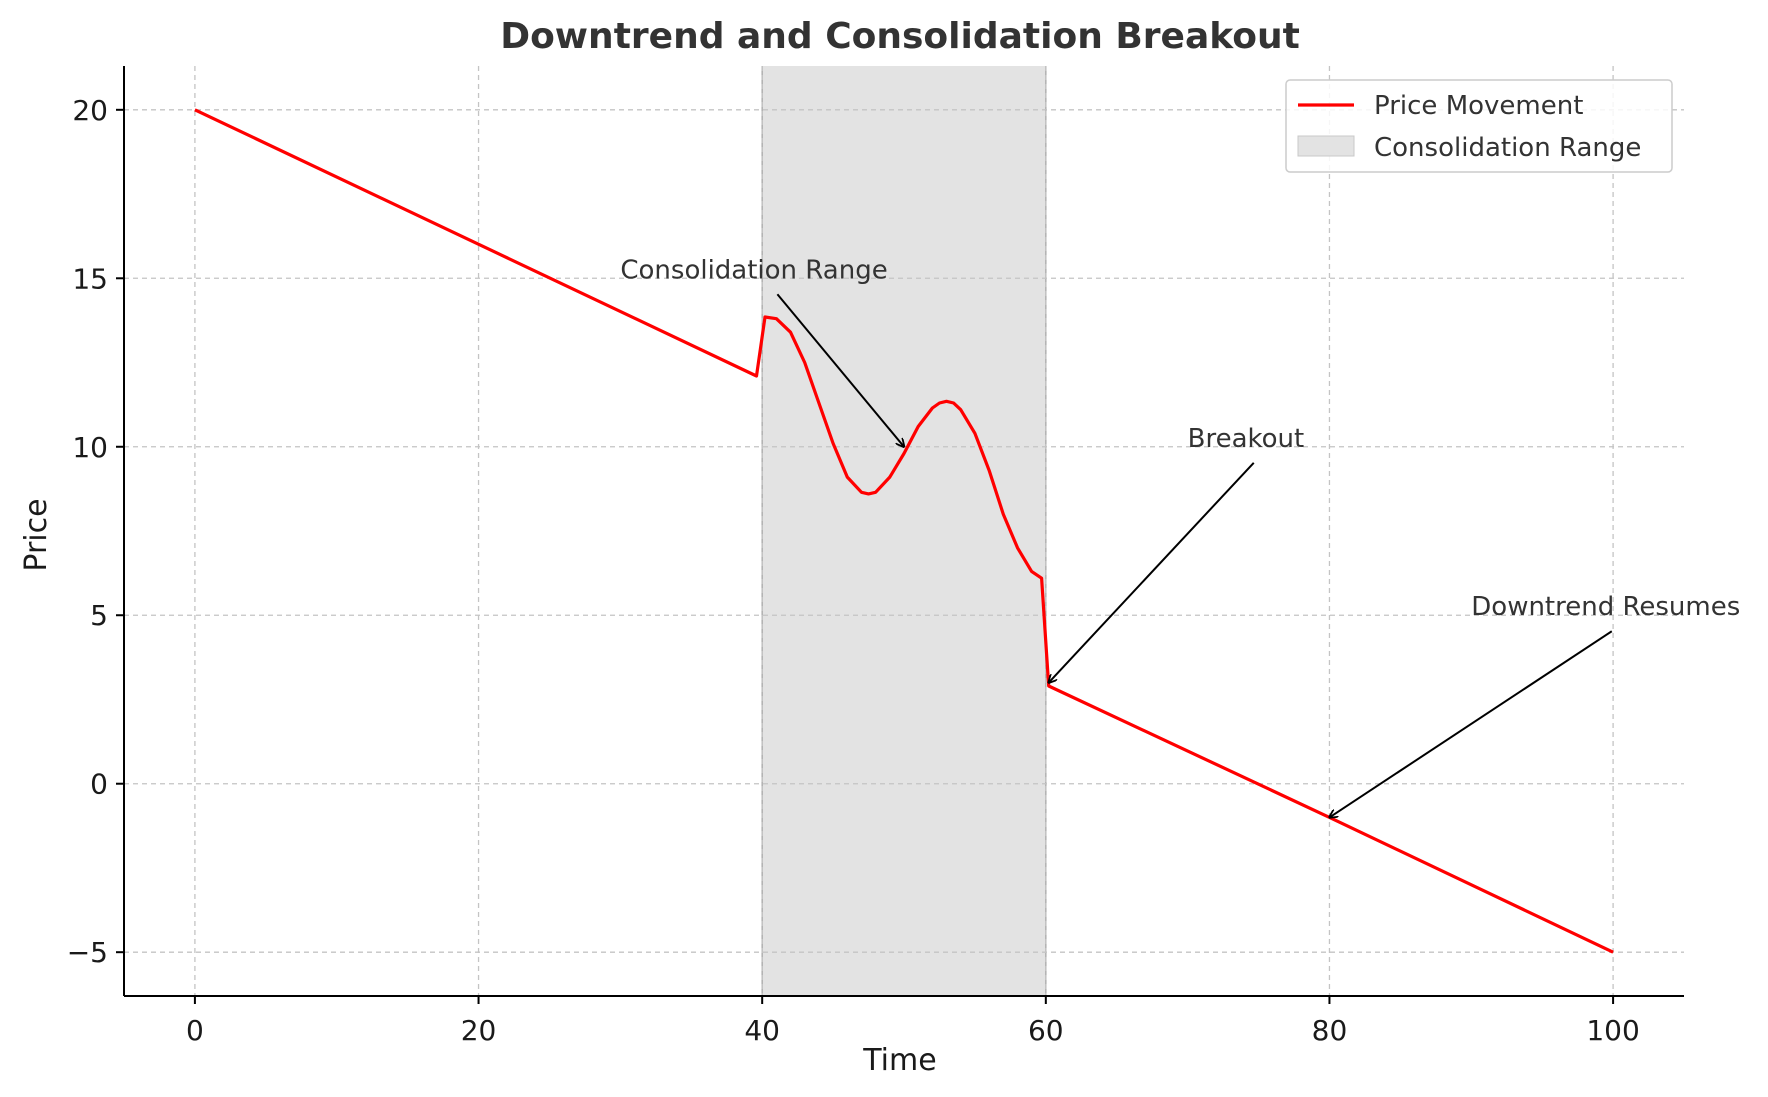 The width and height of the screenshot is (1768, 1097). I want to click on legend: Price Movement Consolidation Range, so click(1479, 126).